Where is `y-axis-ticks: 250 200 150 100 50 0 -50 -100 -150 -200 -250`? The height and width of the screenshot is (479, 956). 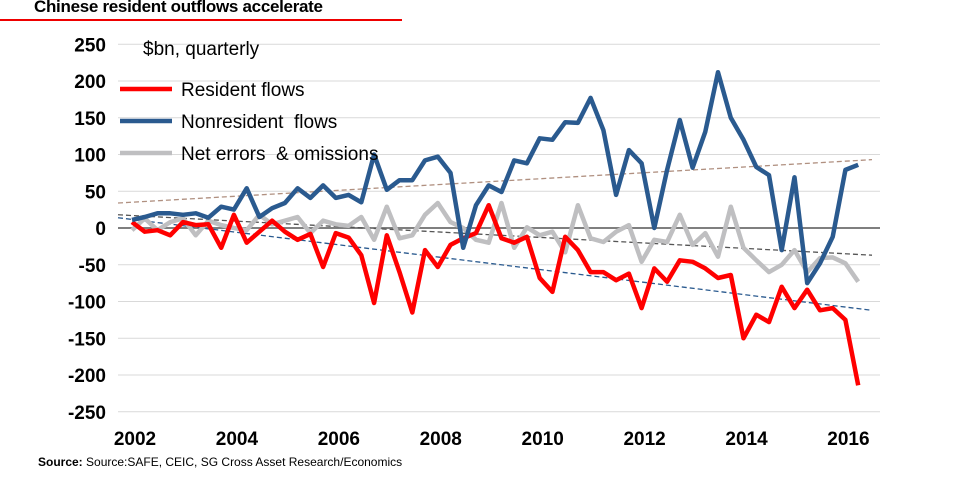
y-axis-ticks: 250 200 150 100 50 0 -50 -100 -150 -200 -250 is located at coordinates (87, 229).